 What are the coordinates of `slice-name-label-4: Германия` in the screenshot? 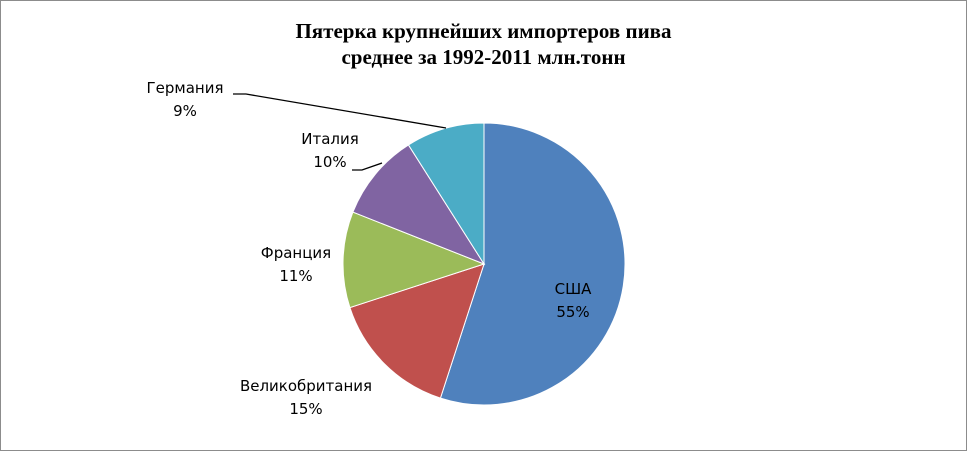 It's located at (185, 88).